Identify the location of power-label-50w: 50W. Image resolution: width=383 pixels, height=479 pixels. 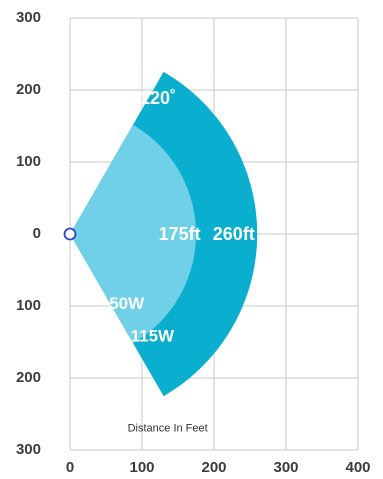
(127, 303).